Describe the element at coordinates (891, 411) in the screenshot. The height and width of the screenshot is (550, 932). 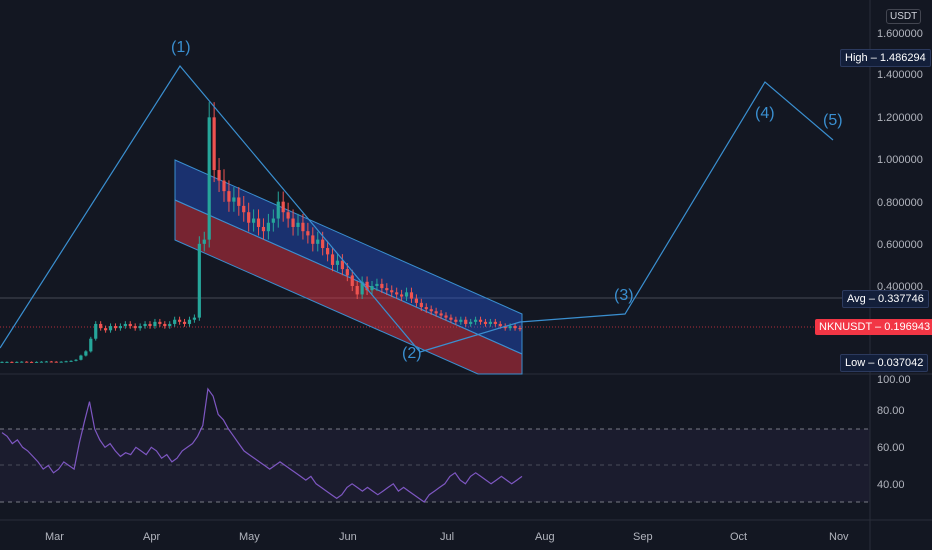
I see `rsi-tick: 80.00` at that location.